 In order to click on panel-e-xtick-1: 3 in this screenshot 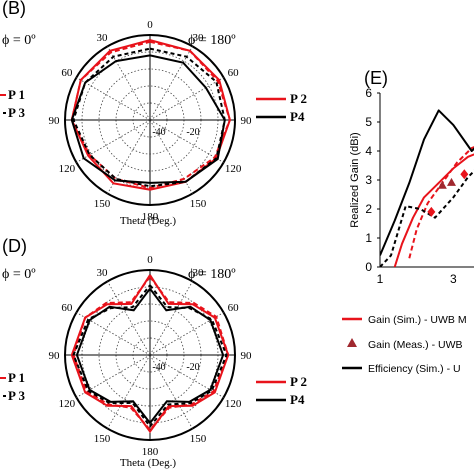, I will do `click(453, 279)`.